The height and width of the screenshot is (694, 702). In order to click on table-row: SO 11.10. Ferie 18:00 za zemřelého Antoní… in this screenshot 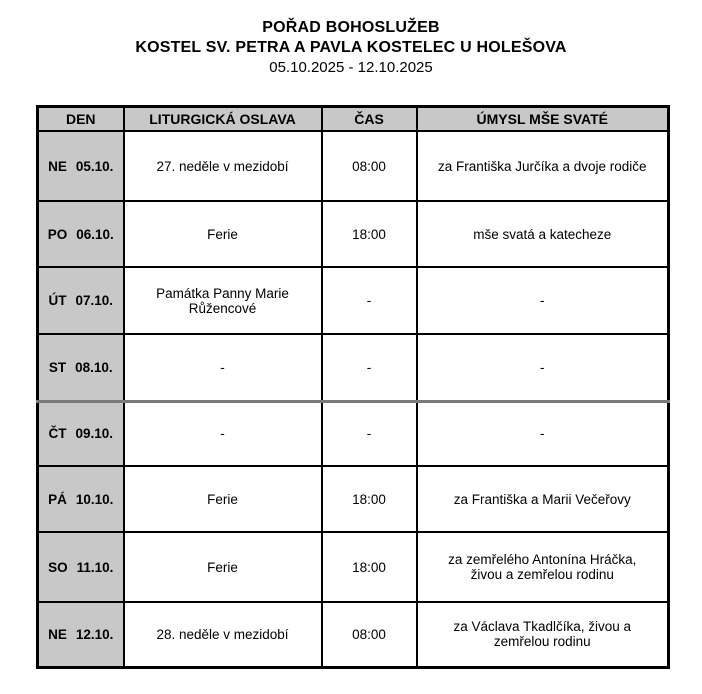, I will do `click(353, 567)`.